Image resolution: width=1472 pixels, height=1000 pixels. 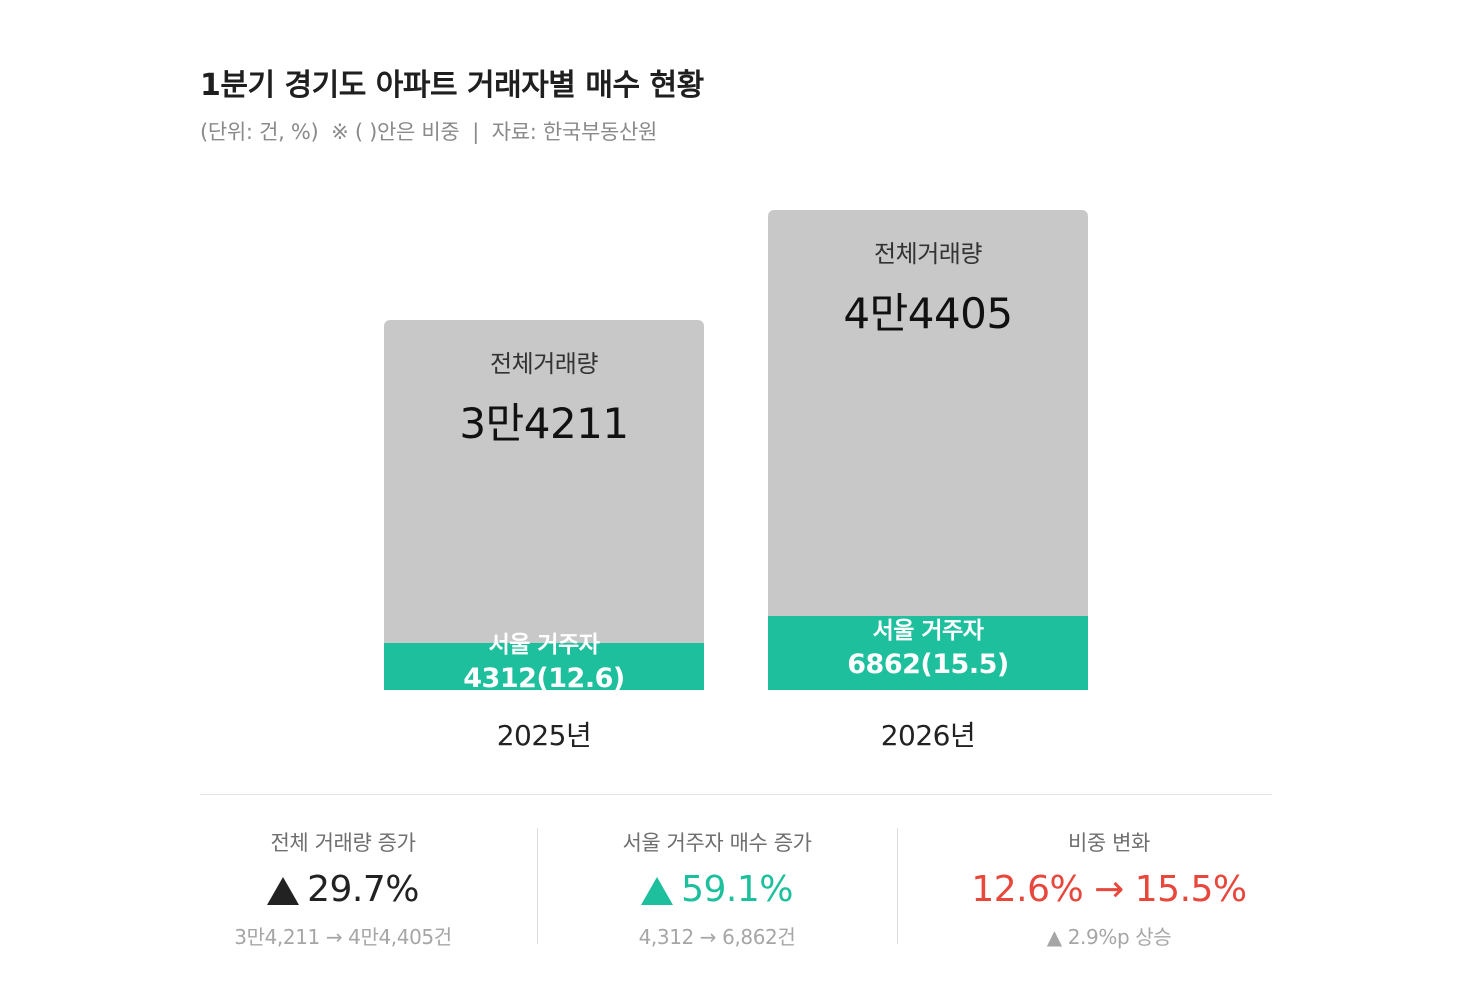 I want to click on stat-value: 59.1%, so click(x=717, y=890).